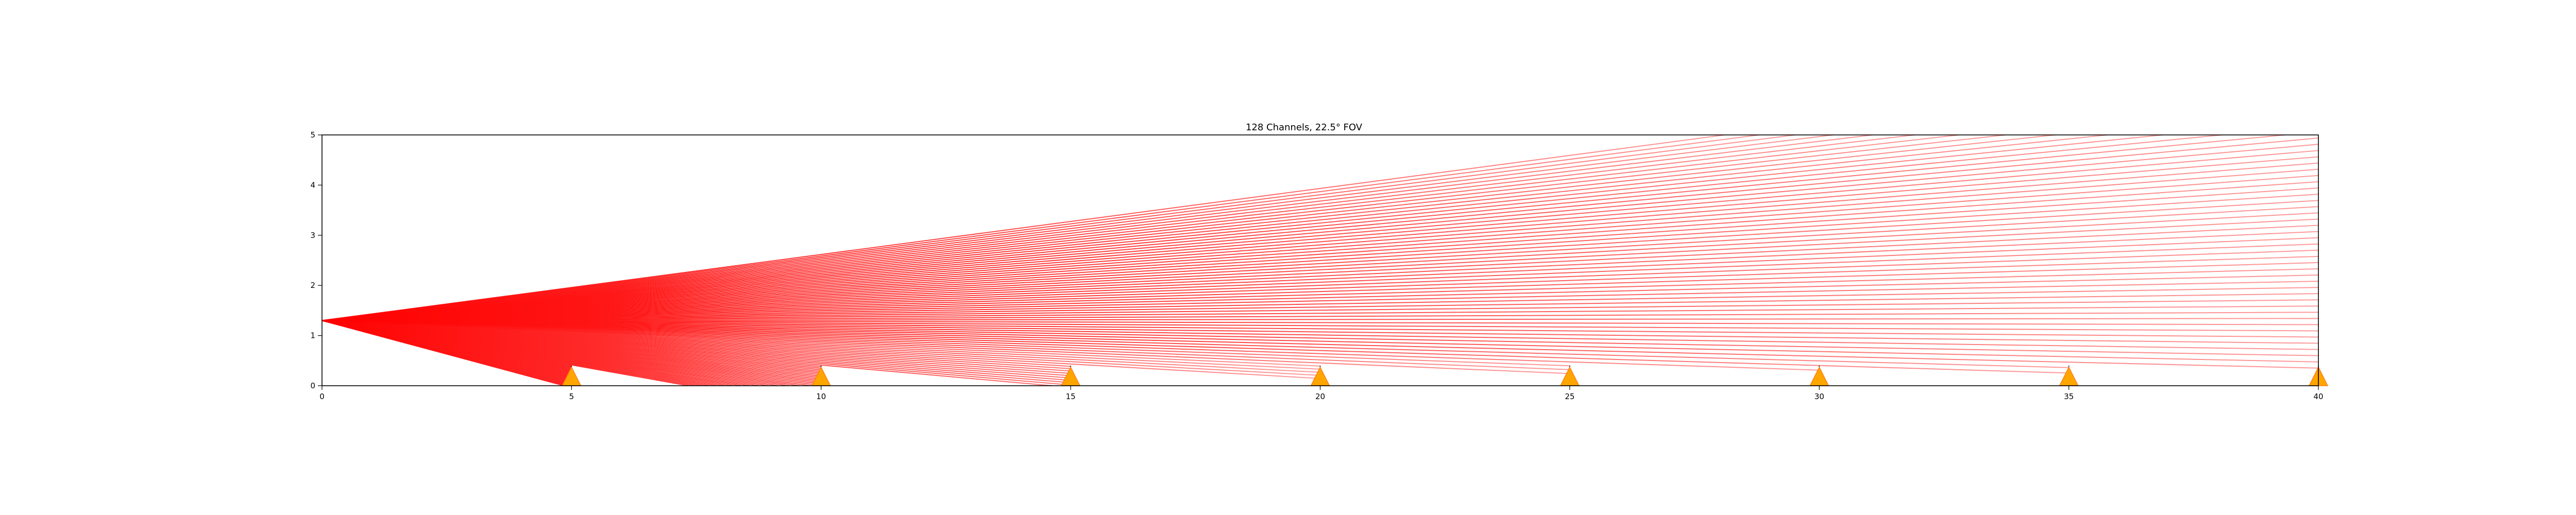  I want to click on x-tick-label: 25, so click(1569, 396).